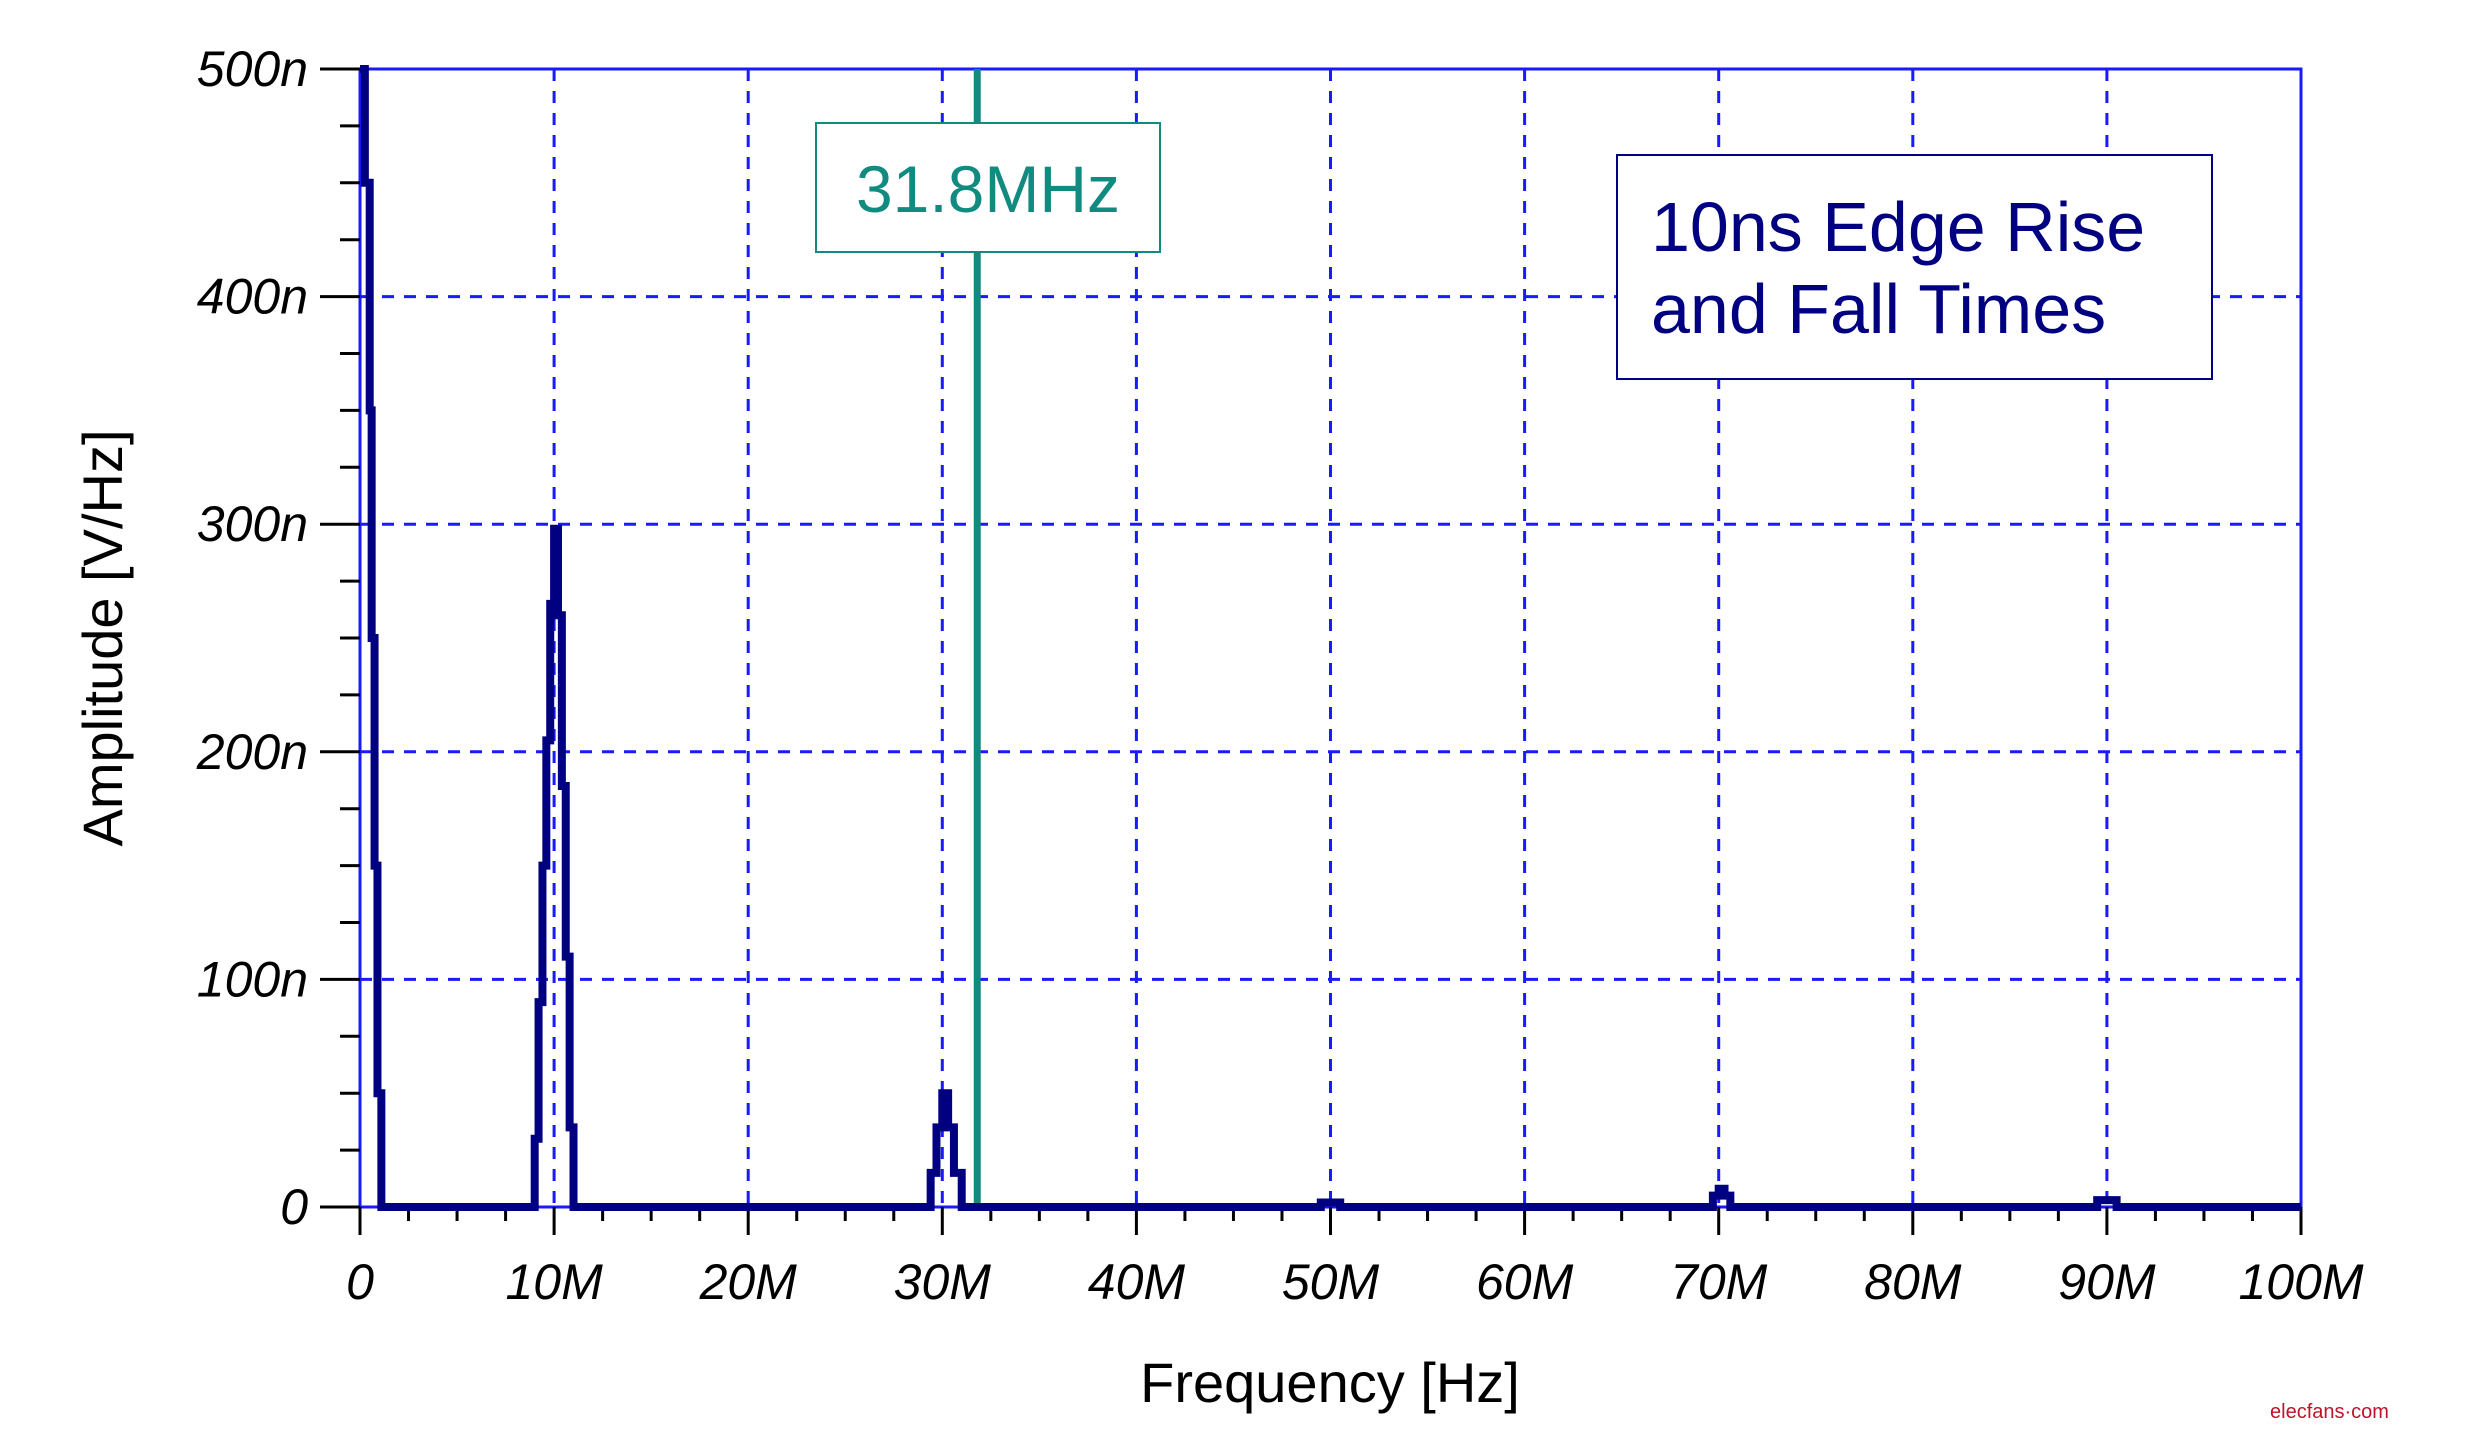 This screenshot has height=1433, width=2473. Describe the element at coordinates (252, 69) in the screenshot. I see `y-tick-label: 500n` at that location.